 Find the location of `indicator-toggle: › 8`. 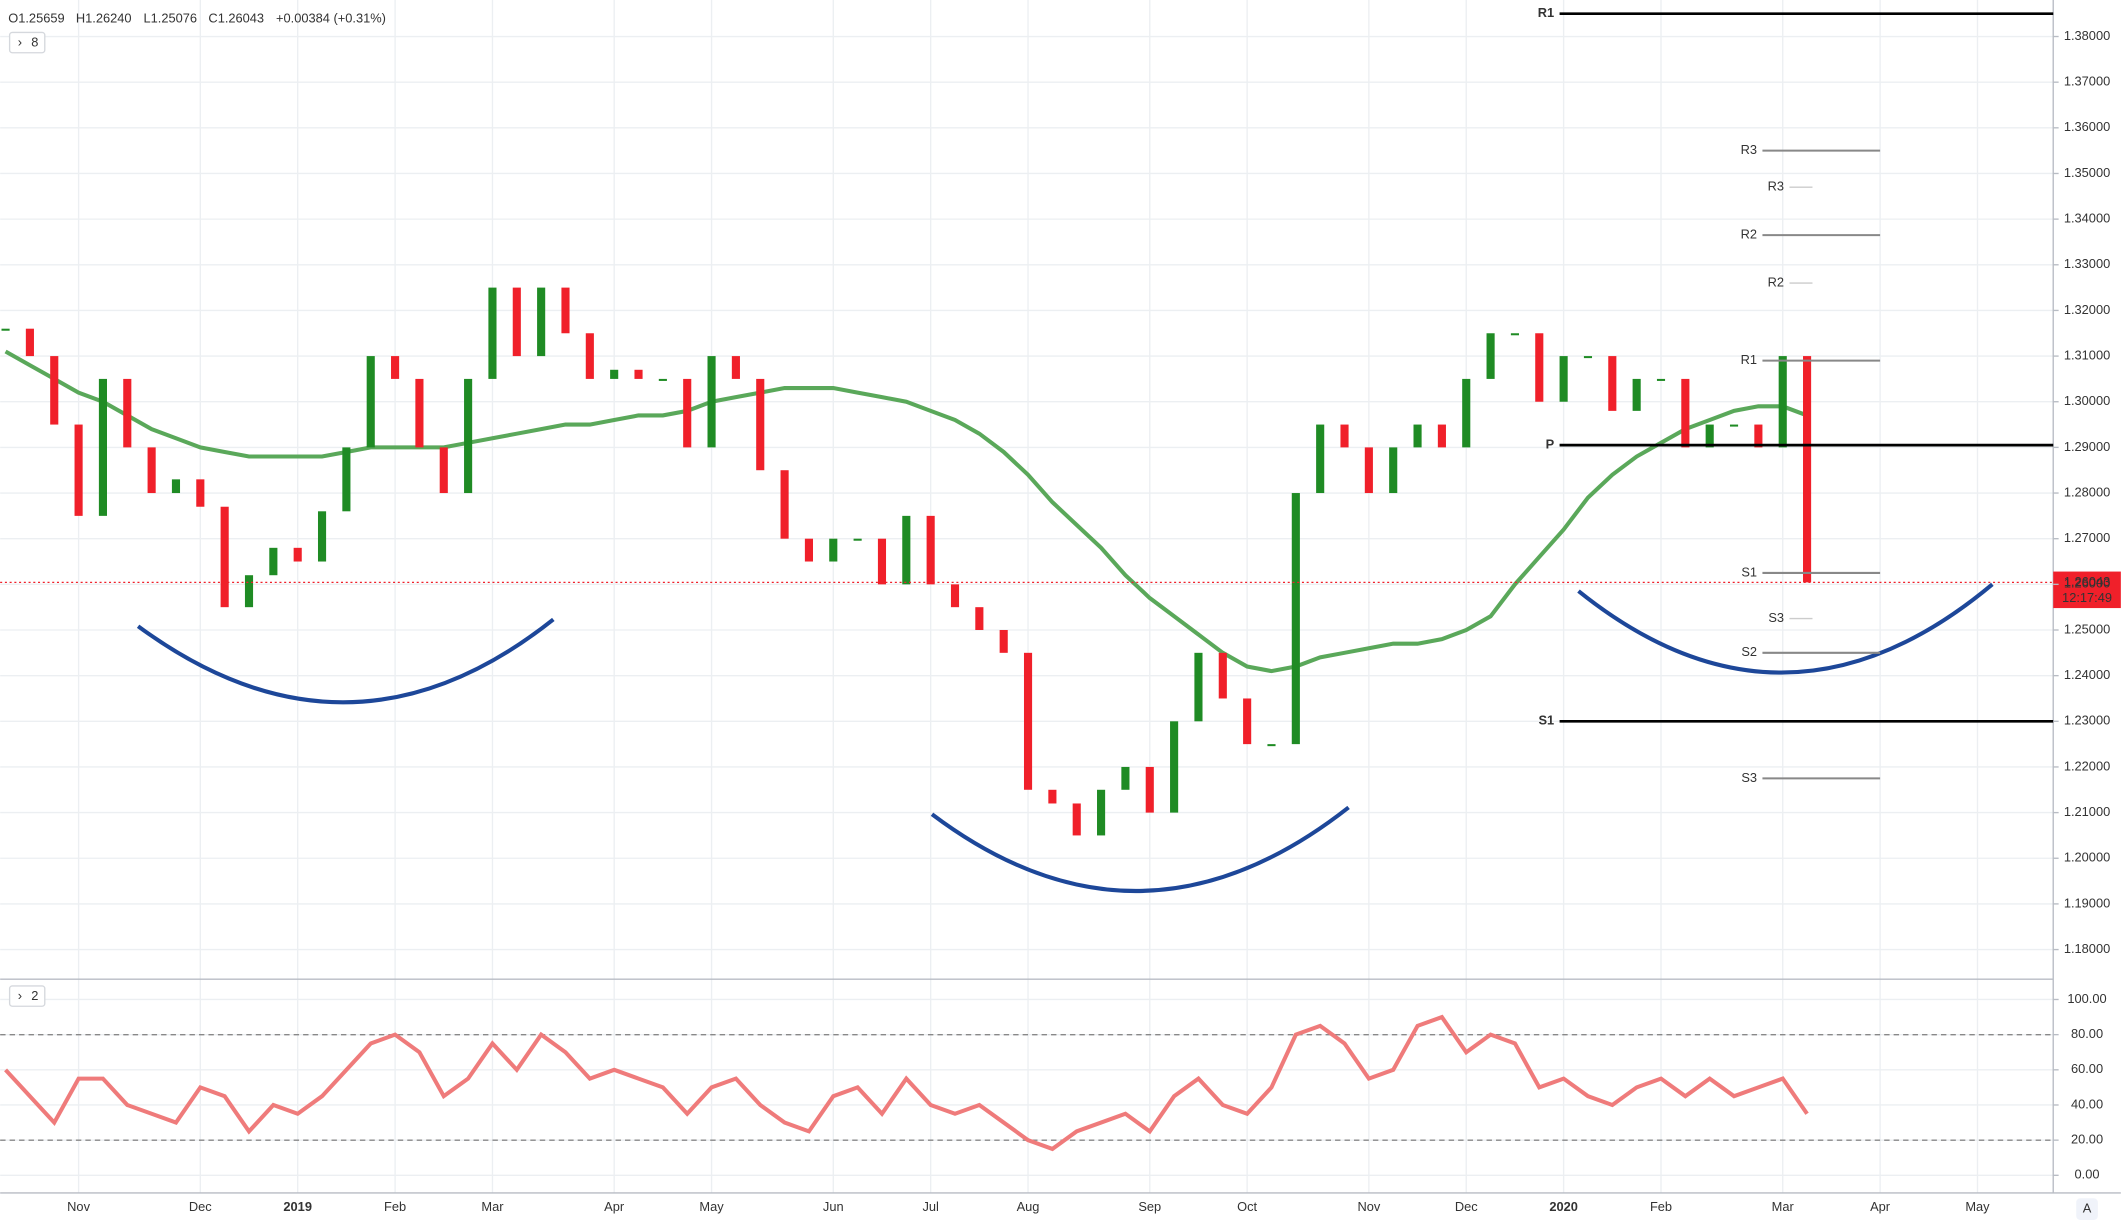

indicator-toggle: › 8 is located at coordinates (27, 42).